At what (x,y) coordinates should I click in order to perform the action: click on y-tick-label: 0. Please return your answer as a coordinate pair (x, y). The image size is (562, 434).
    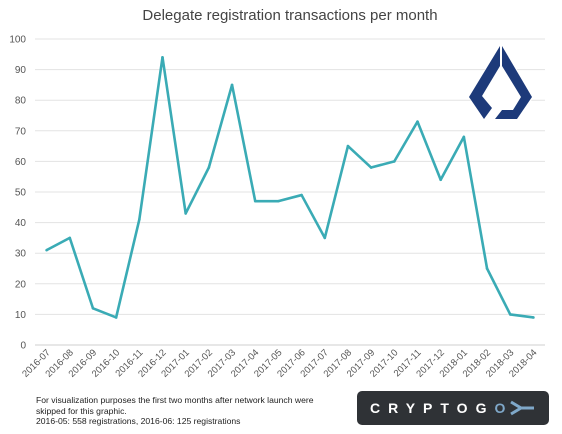
    Looking at the image, I should click on (23, 346).